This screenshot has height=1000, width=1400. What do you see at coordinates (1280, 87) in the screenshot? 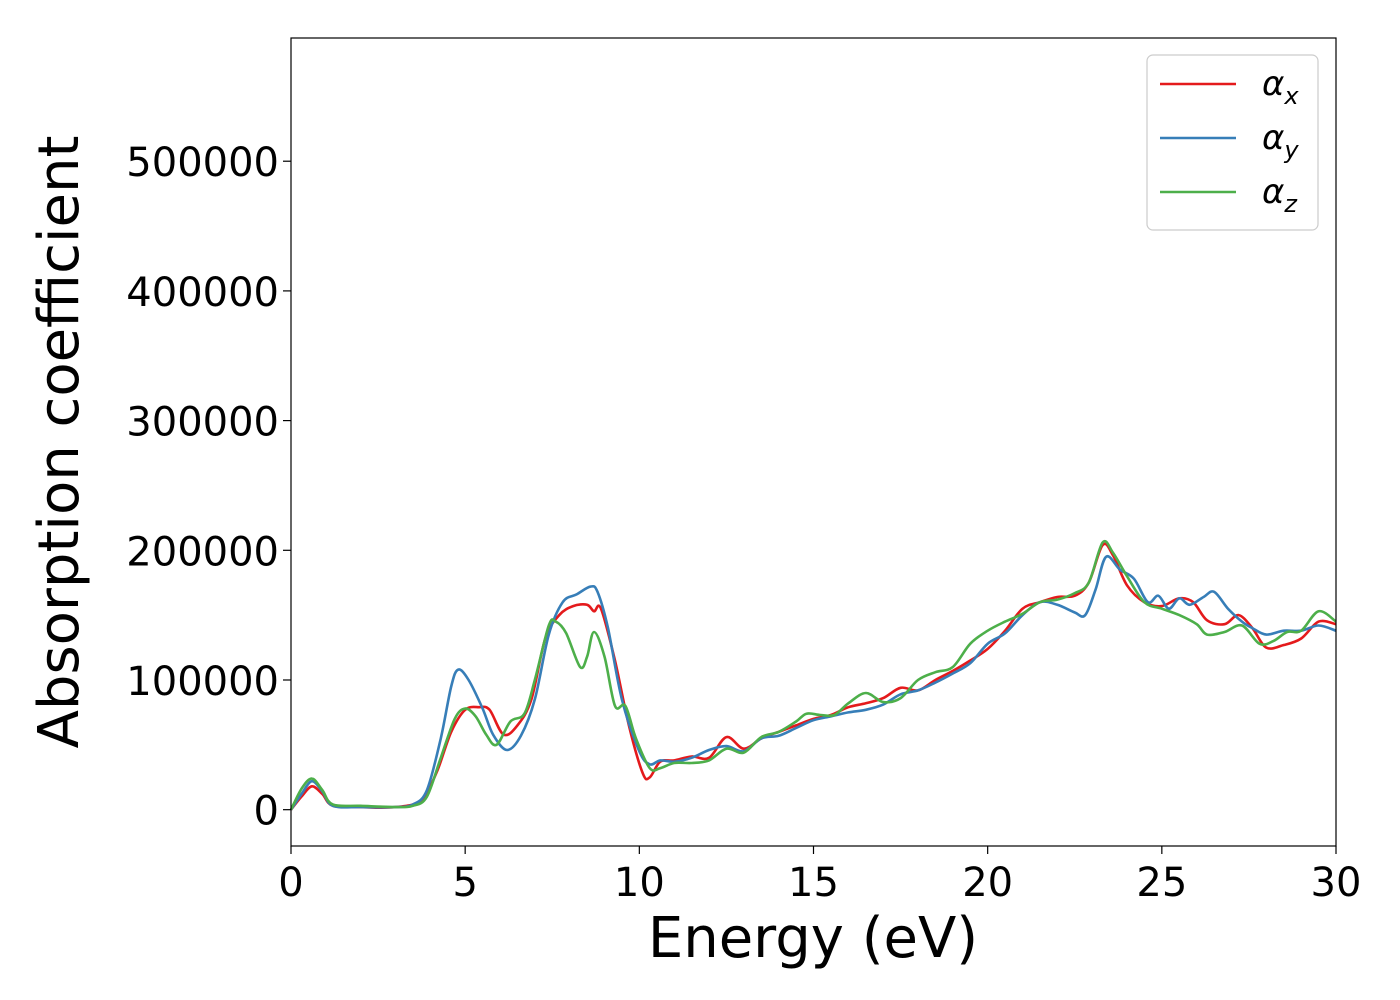
I see `legend-label-x: αx` at bounding box center [1280, 87].